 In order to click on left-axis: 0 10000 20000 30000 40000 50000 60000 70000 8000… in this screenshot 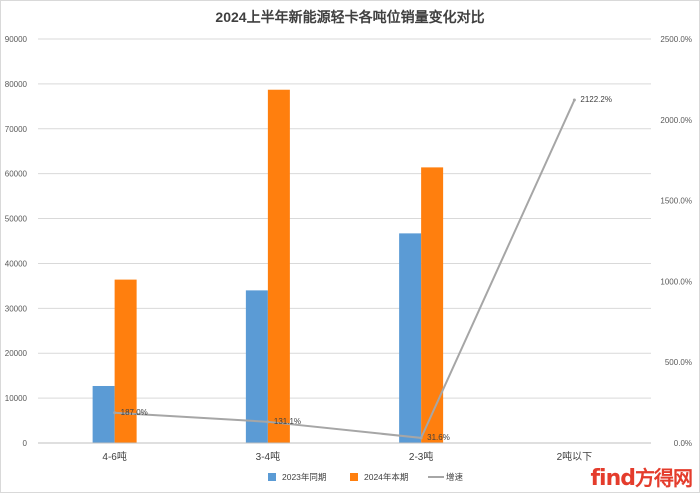, I will do `click(16, 241)`.